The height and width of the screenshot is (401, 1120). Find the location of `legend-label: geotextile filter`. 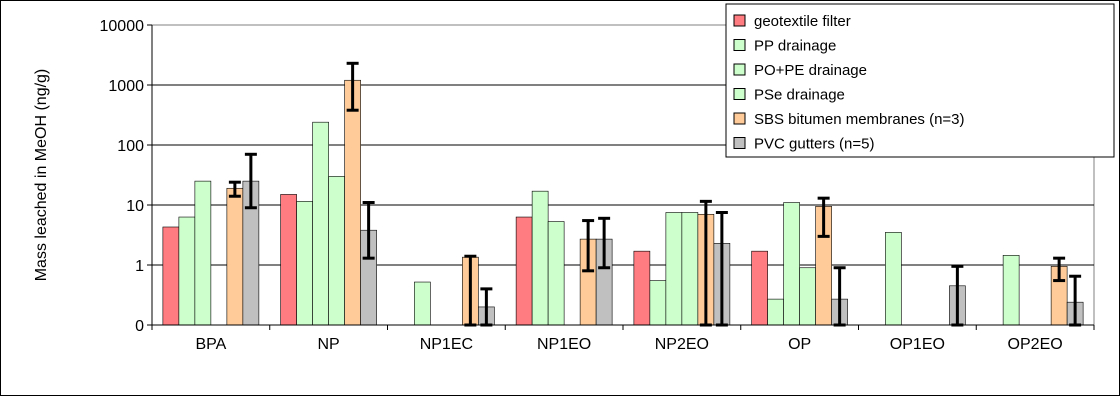

legend-label: geotextile filter is located at coordinates (802, 21).